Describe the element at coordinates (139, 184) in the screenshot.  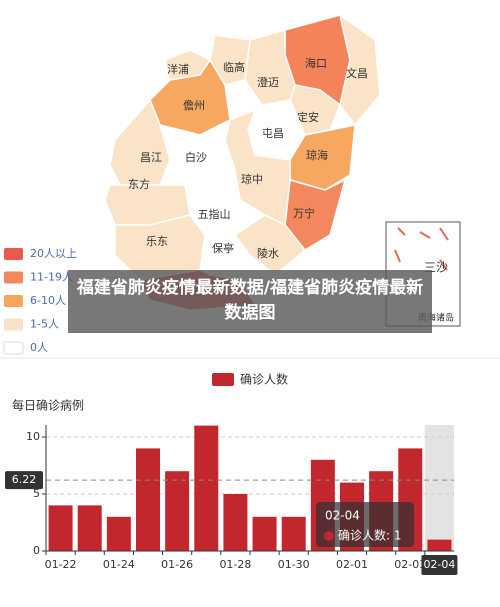
I see `region-label: 东方` at that location.